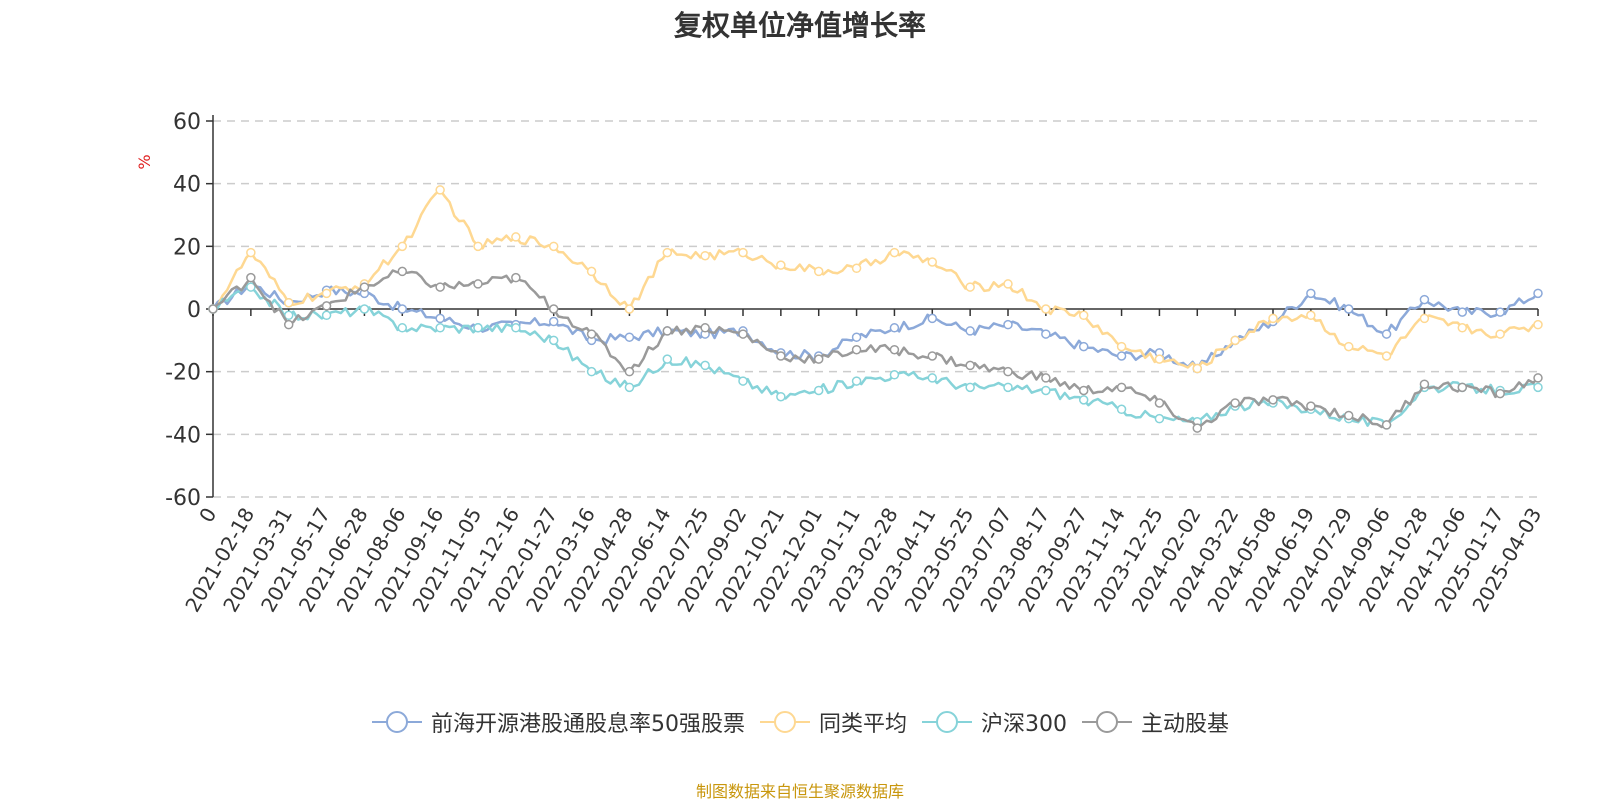 This screenshot has height=802, width=1600. Describe the element at coordinates (833, 722) in the screenshot. I see `legend-item-peer: 同类平均` at that location.